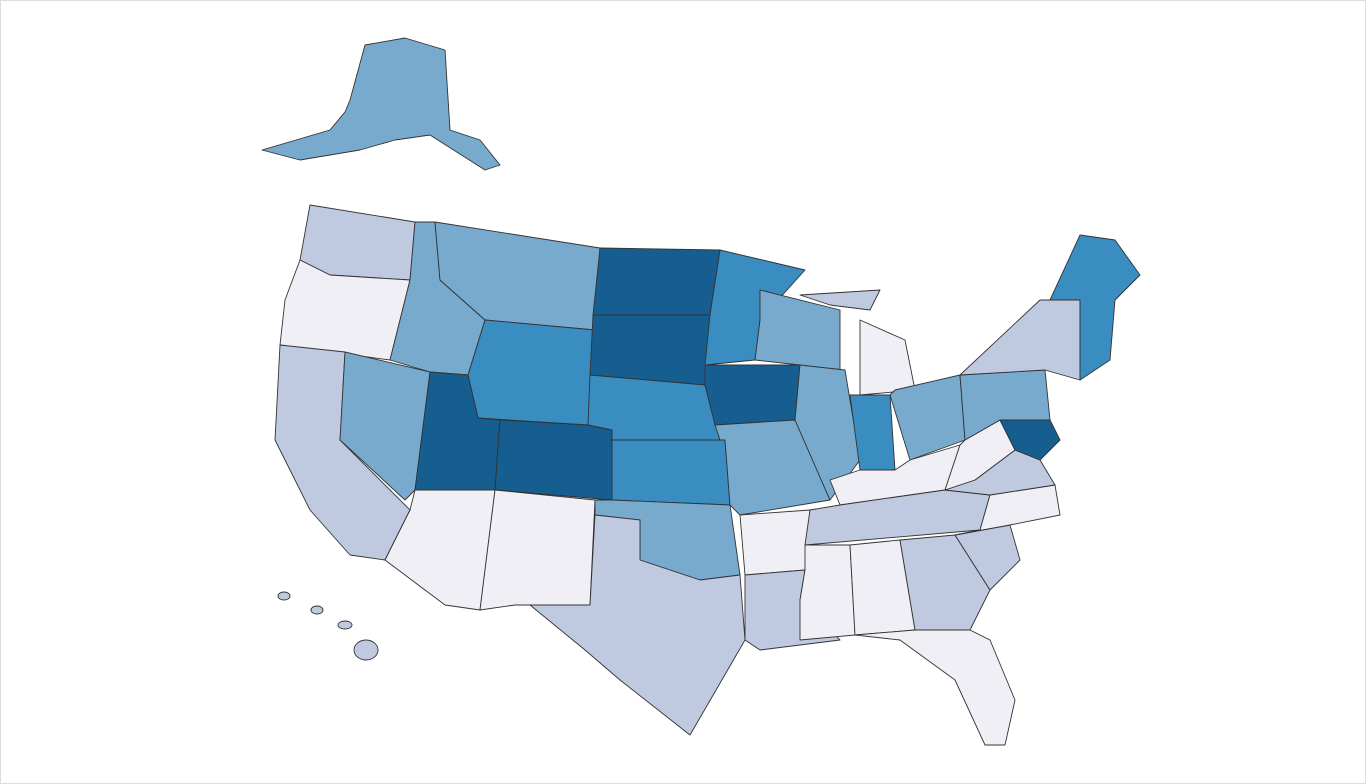  I want to click on michigan-upper, so click(840, 300).